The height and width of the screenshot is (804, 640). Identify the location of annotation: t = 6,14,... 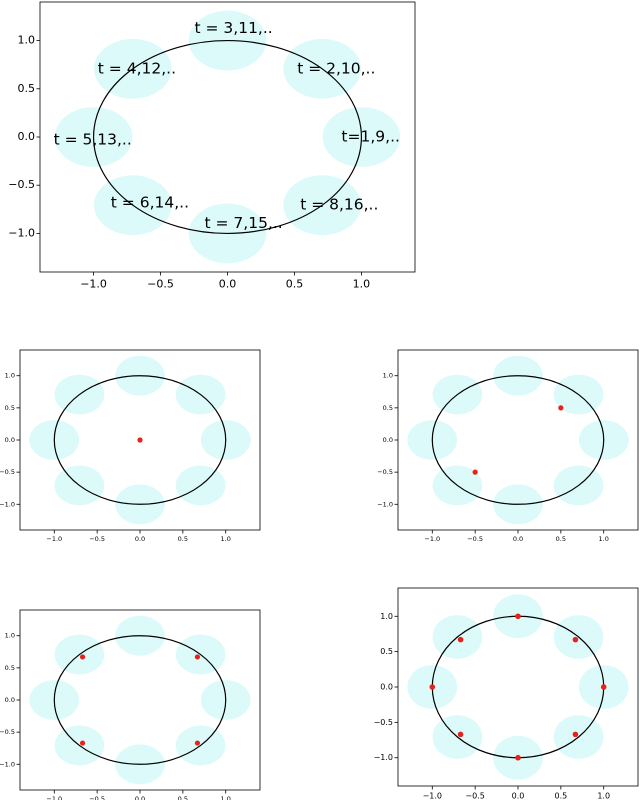
(150, 203).